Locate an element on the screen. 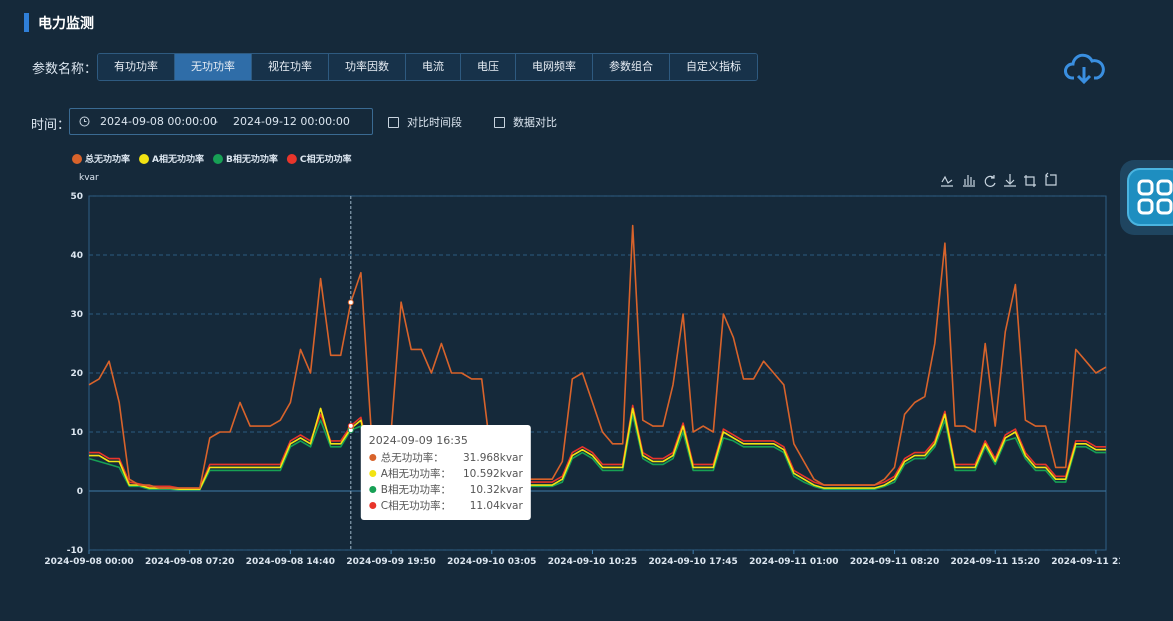  x-tick-label: 2024-09-11 08:20 is located at coordinates (894, 562).